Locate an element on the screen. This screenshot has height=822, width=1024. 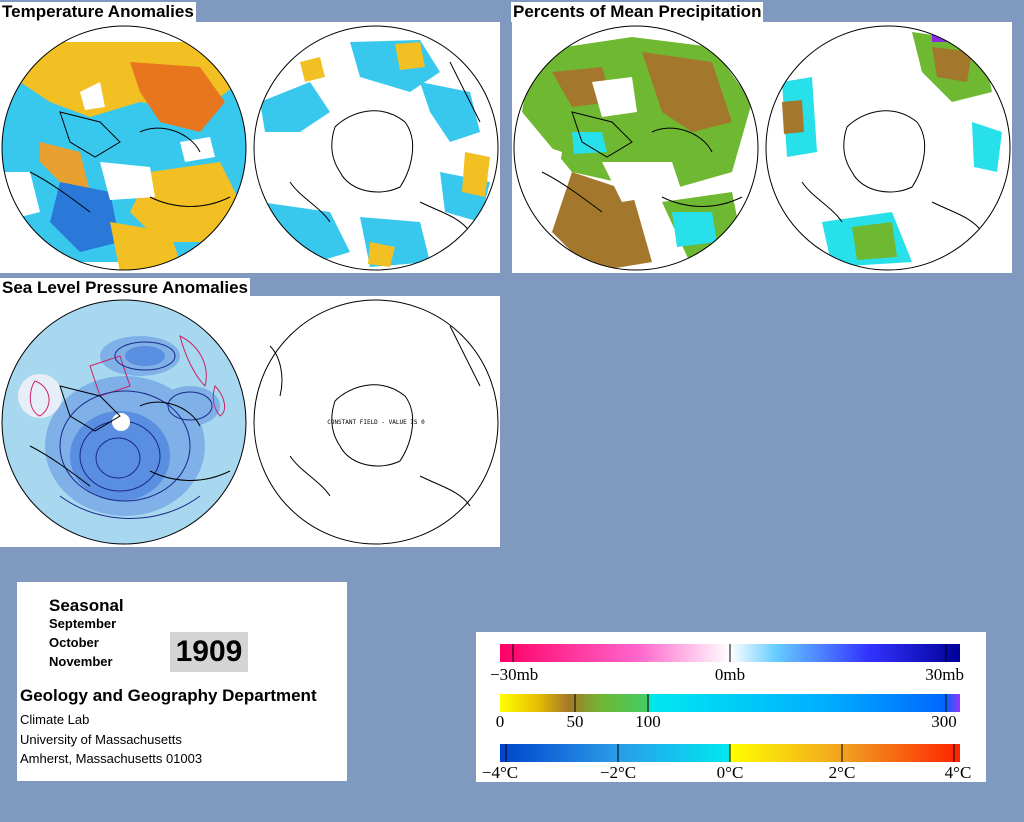
precipitation-northern-hemisphere-map is located at coordinates (636, 148).